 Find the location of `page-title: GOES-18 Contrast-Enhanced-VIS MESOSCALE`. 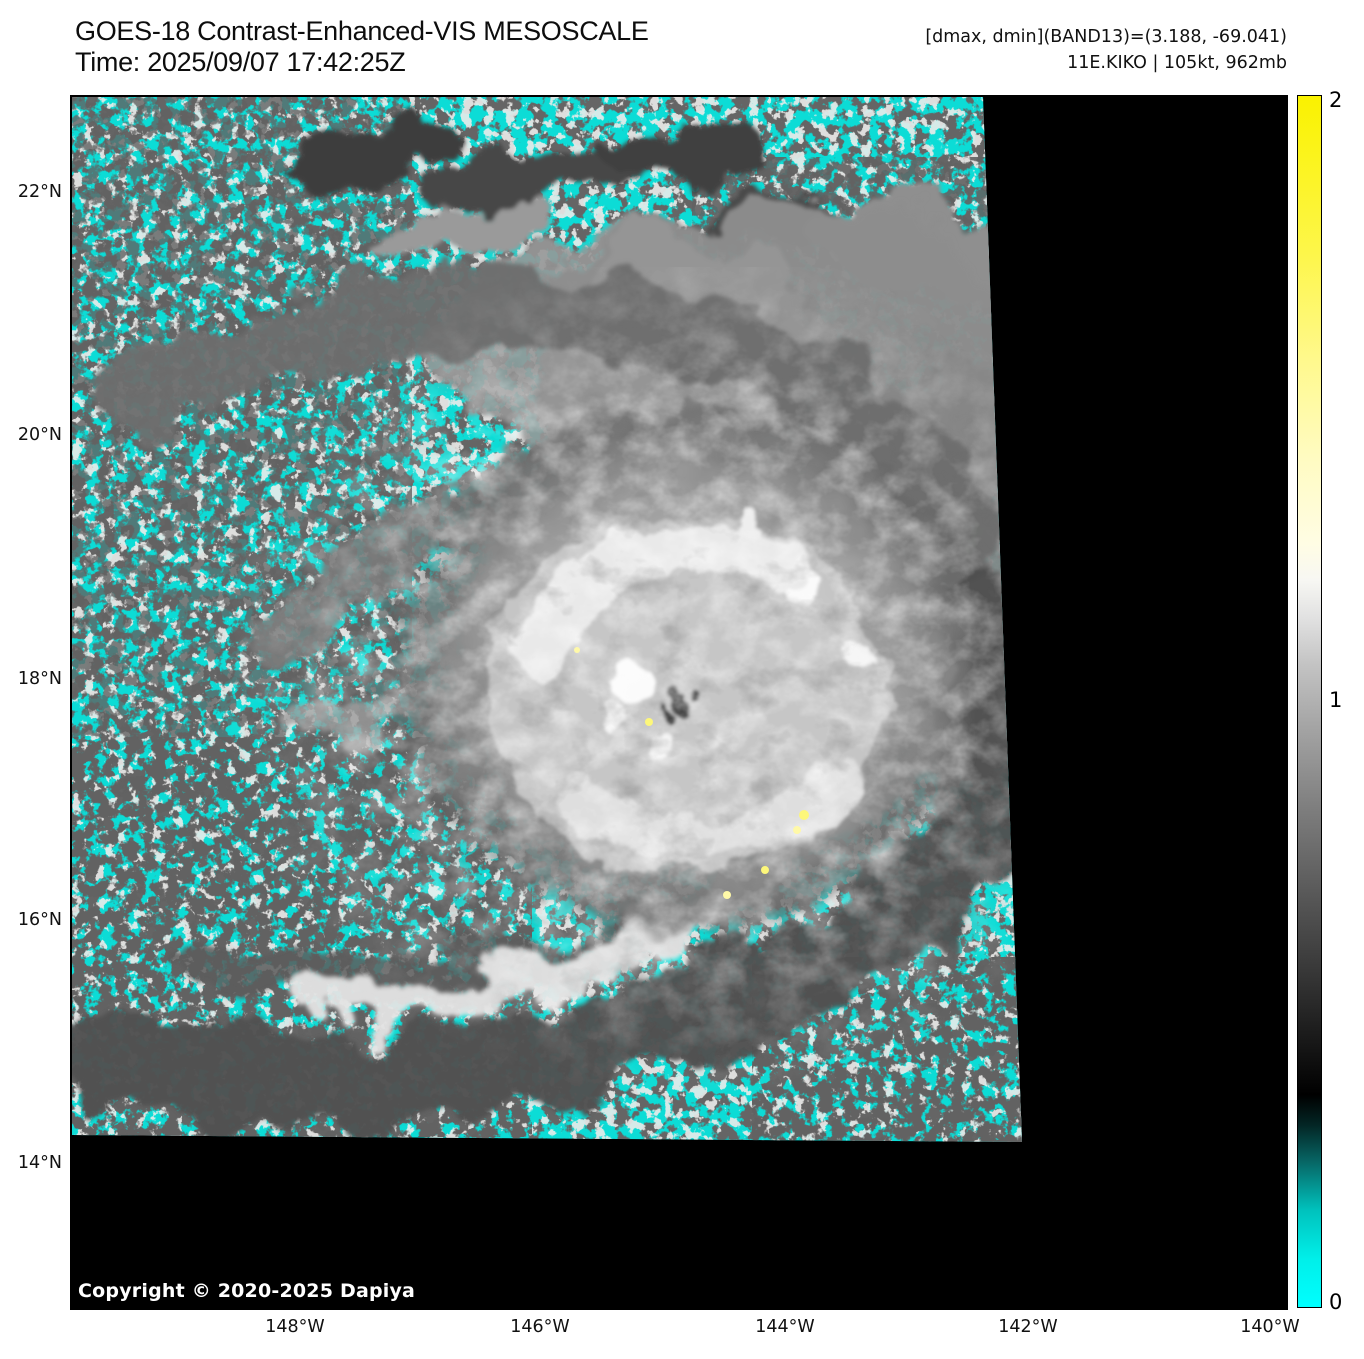

page-title: GOES-18 Contrast-Enhanced-VIS MESOSCALE is located at coordinates (362, 31).